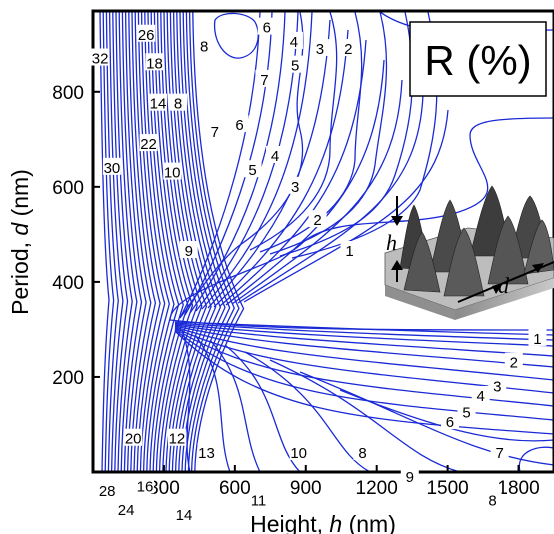 This screenshot has height=534, width=554. What do you see at coordinates (100, 59) in the screenshot?
I see `contour-label: 32` at bounding box center [100, 59].